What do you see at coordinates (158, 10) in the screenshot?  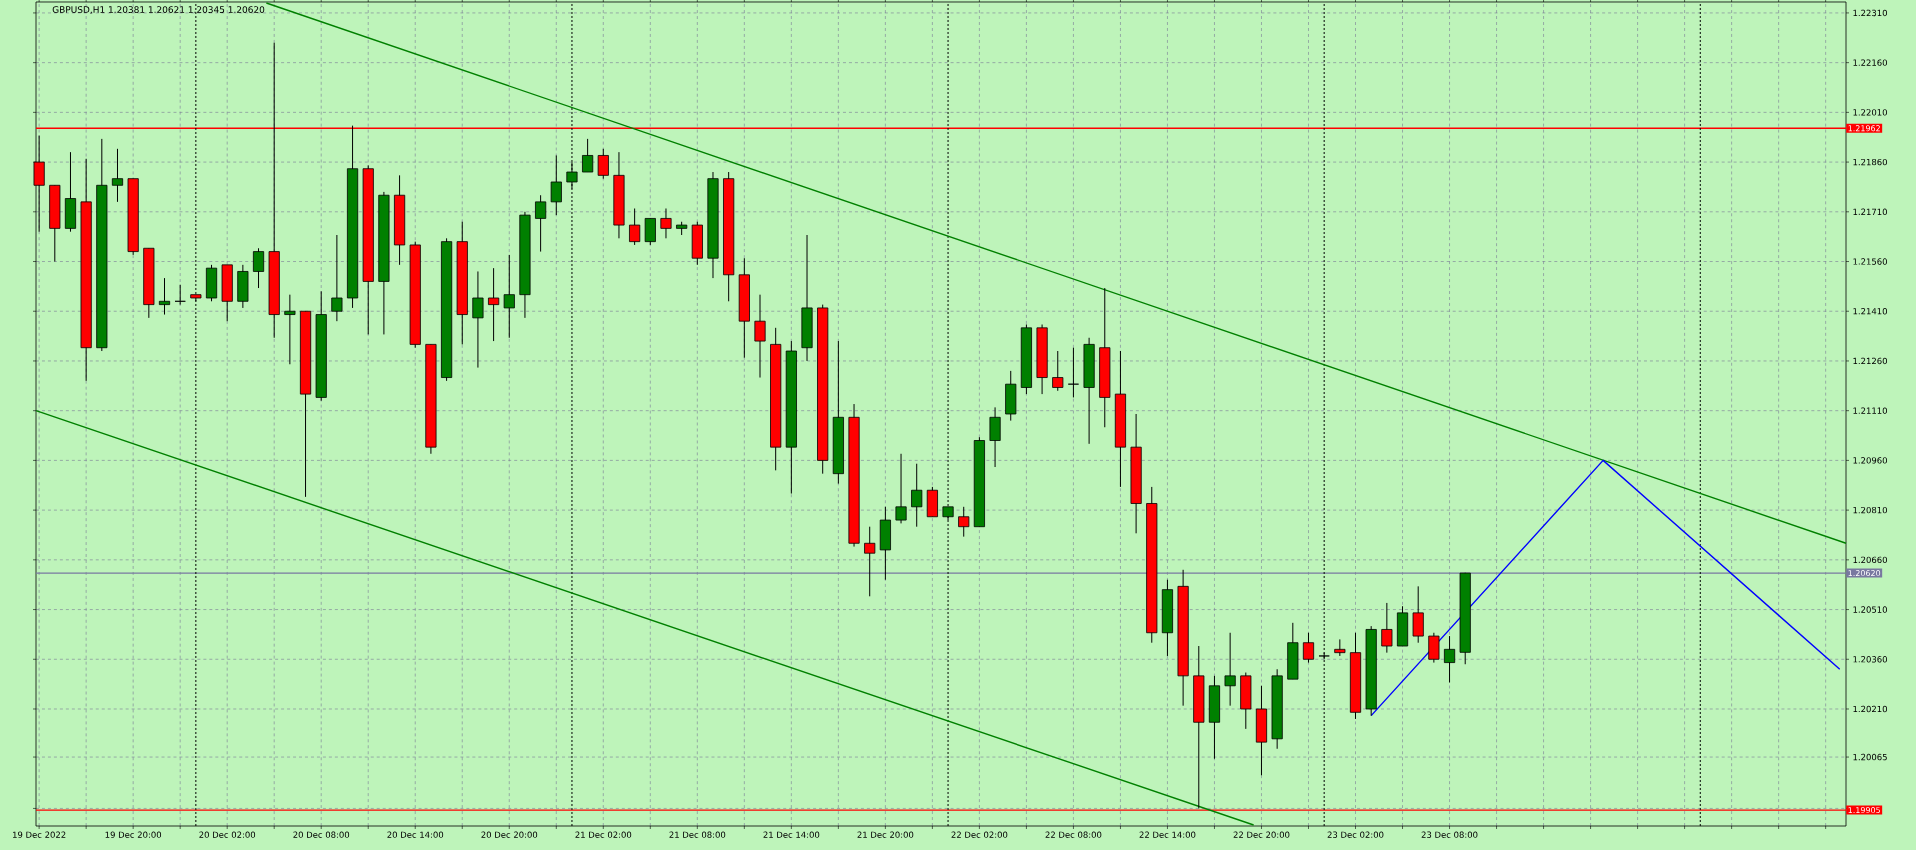 I see `chart-title: GBPUSD,H1 1.20381 1.20621 1.20345 1.20620` at bounding box center [158, 10].